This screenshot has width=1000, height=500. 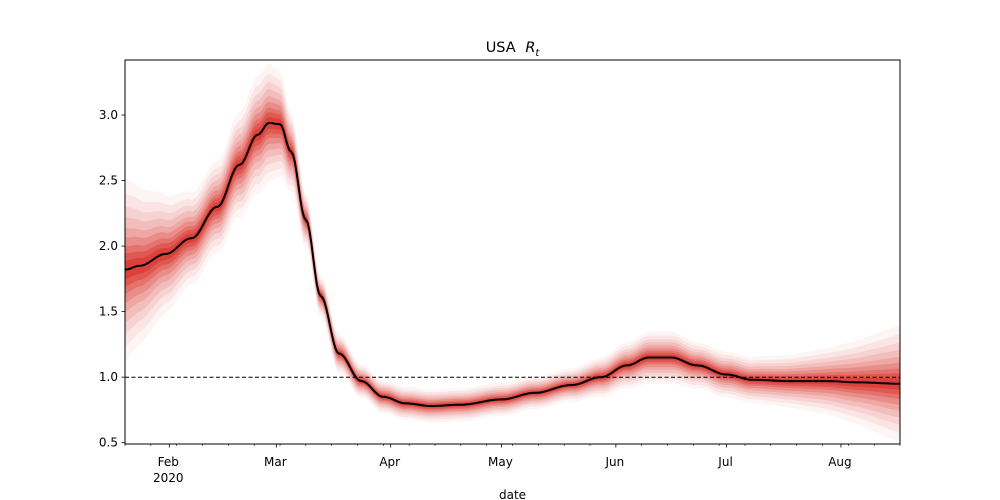 What do you see at coordinates (108, 181) in the screenshot?
I see `y-tick-label: 2.5` at bounding box center [108, 181].